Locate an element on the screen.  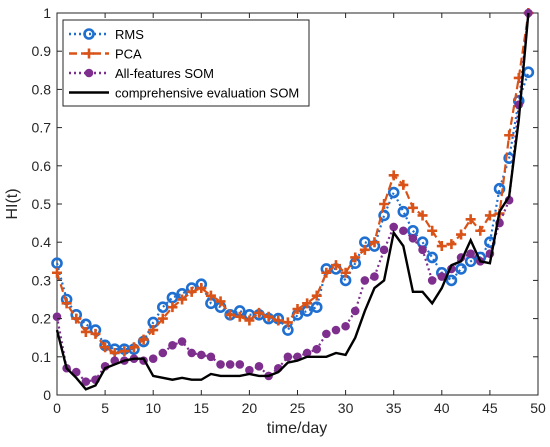
x-axis-title: time/day is located at coordinates (297, 428).